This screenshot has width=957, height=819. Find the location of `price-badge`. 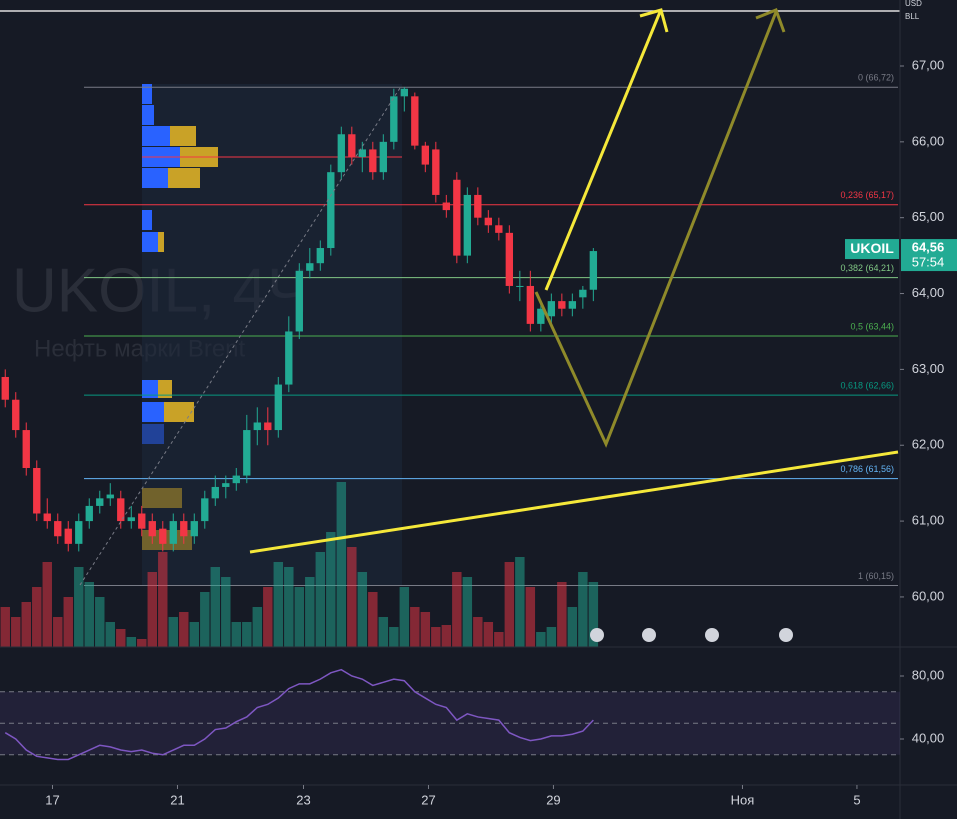

price-badge is located at coordinates (929, 255).